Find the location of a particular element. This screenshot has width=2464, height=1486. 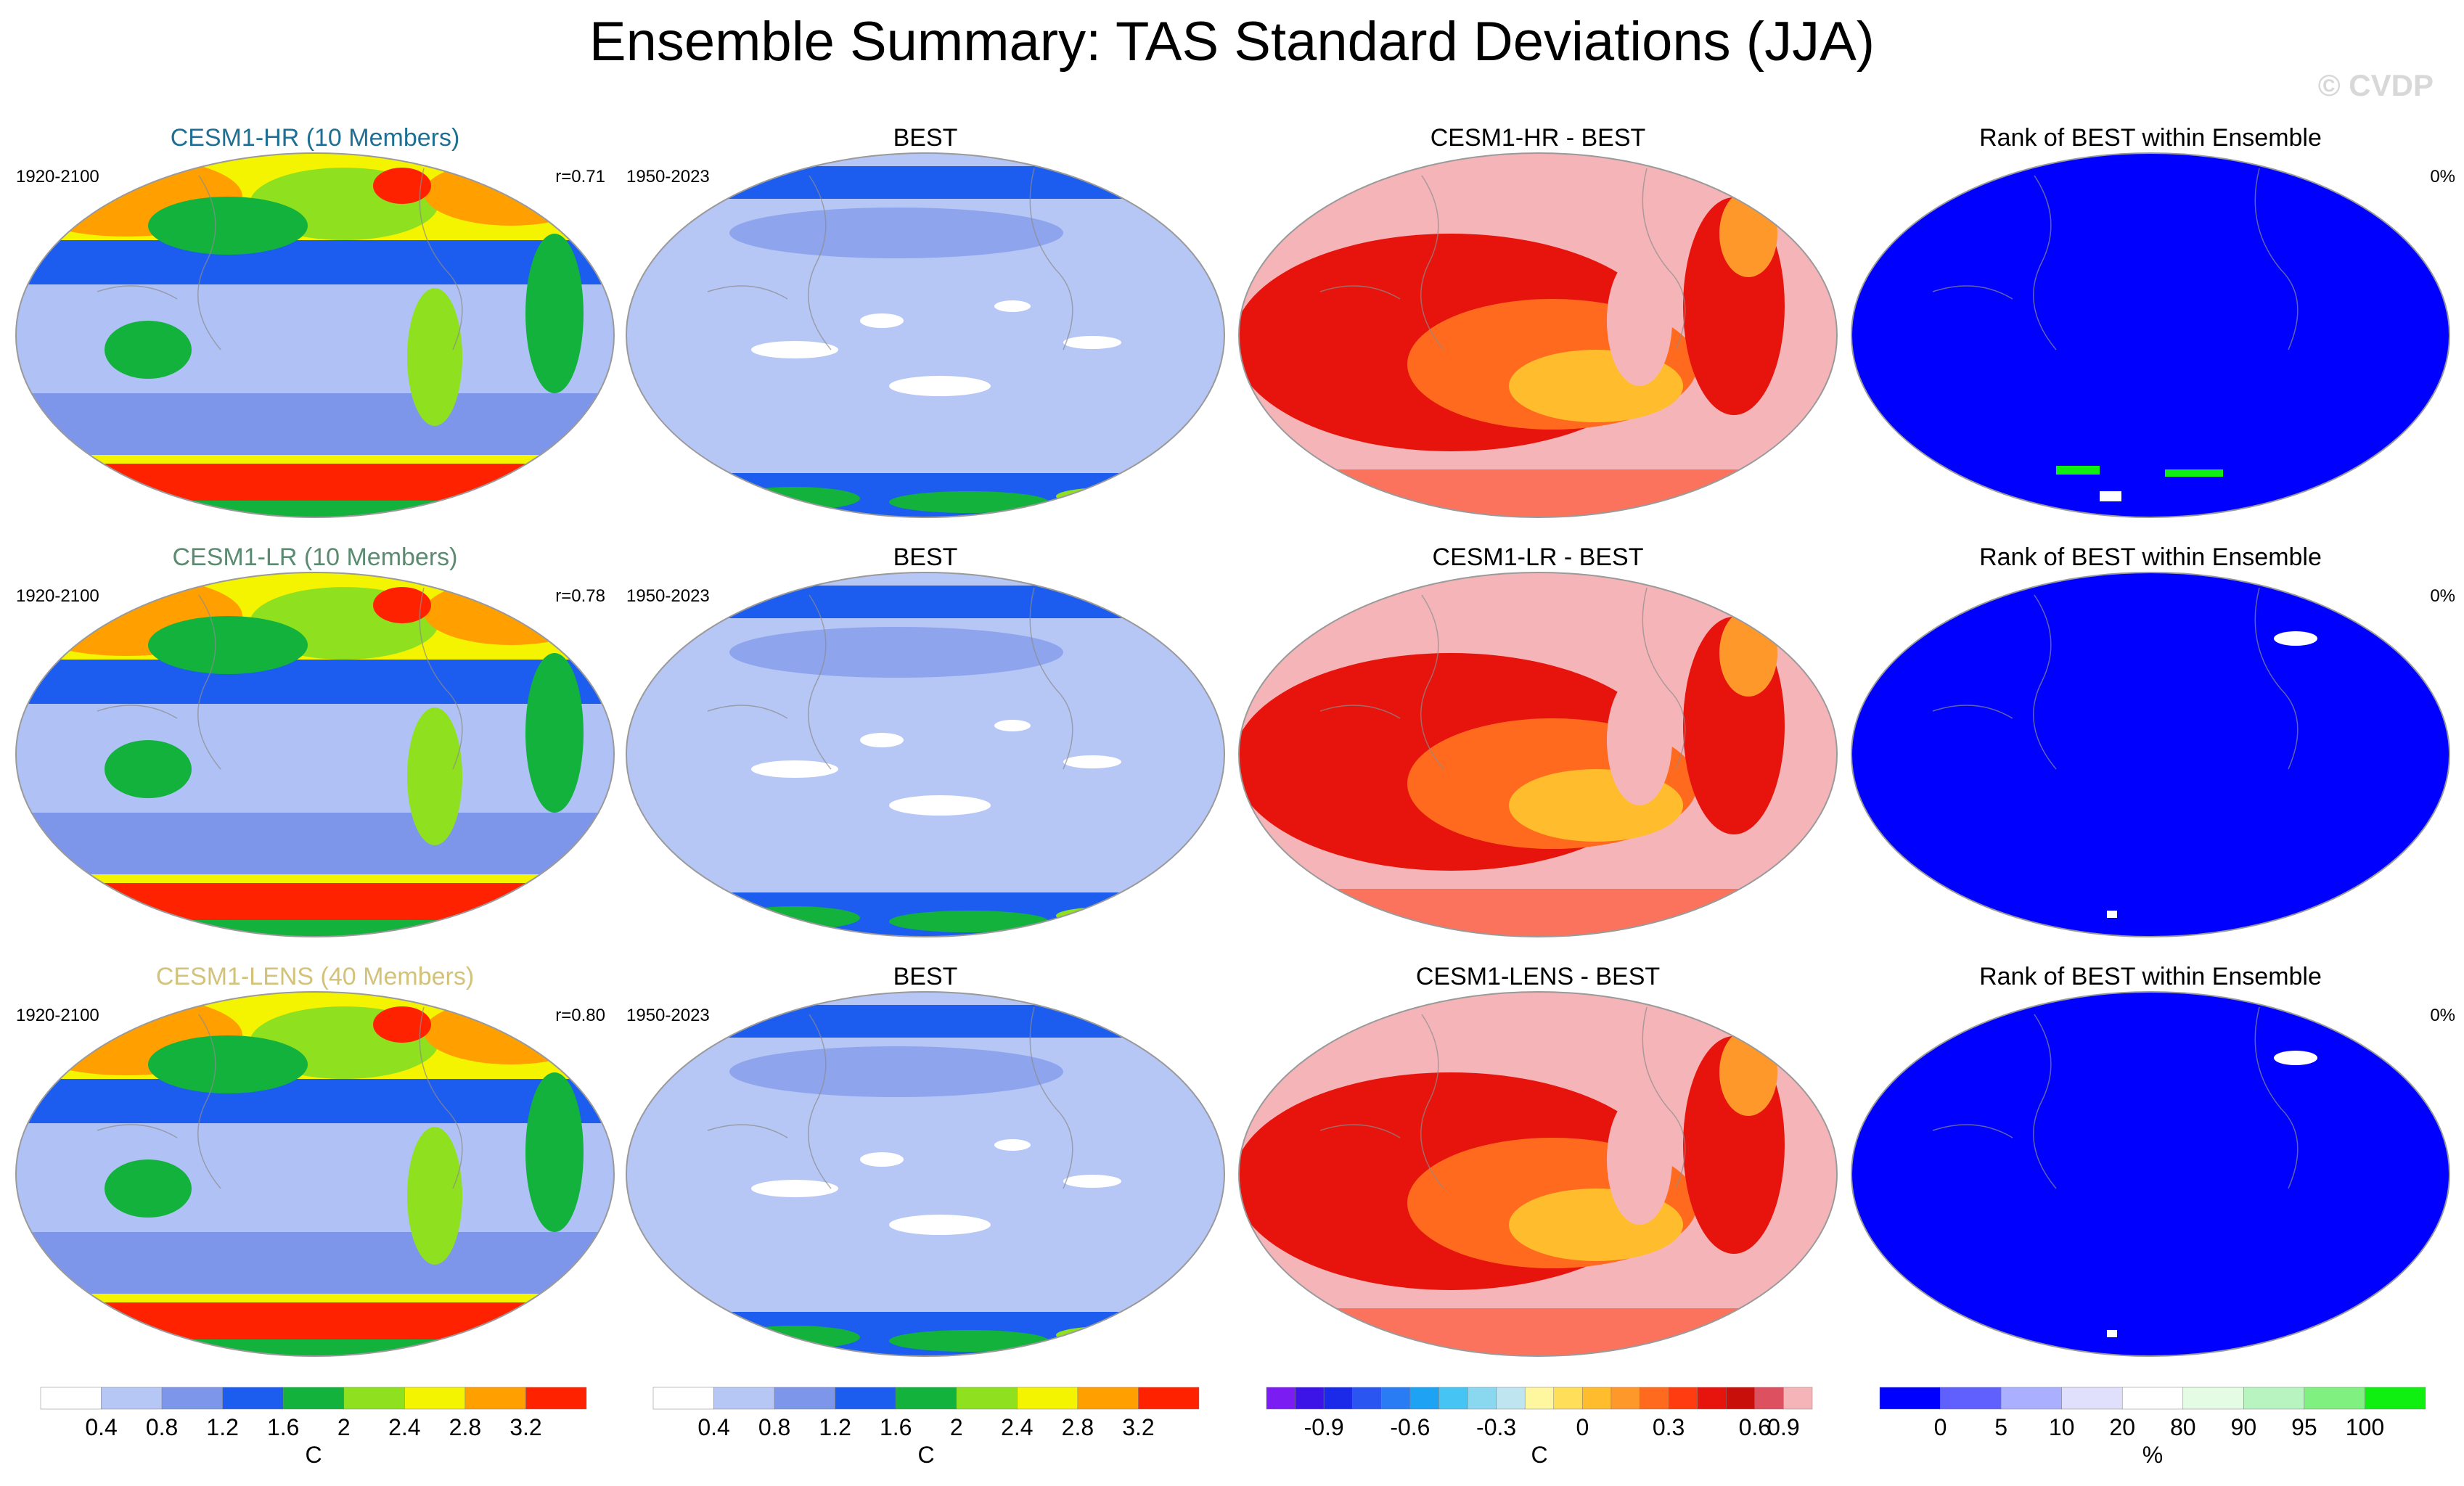

diff-panel-title: CESM1-LENS - BEST is located at coordinates (1538, 976).